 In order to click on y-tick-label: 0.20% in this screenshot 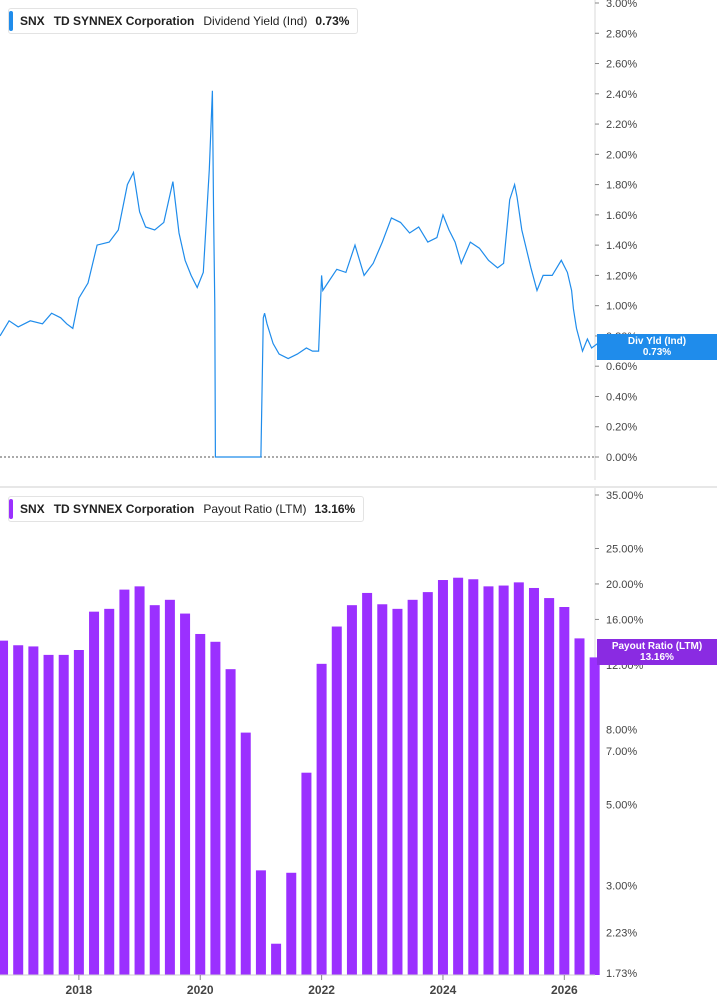, I will do `click(621, 428)`.